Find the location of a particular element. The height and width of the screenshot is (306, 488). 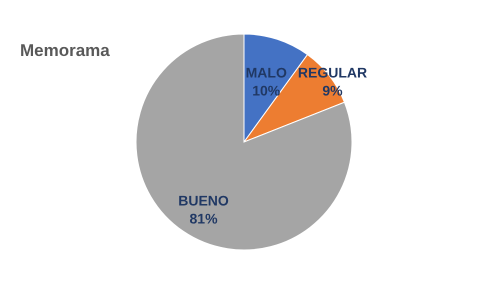

slice-label: BUENO is located at coordinates (203, 200).